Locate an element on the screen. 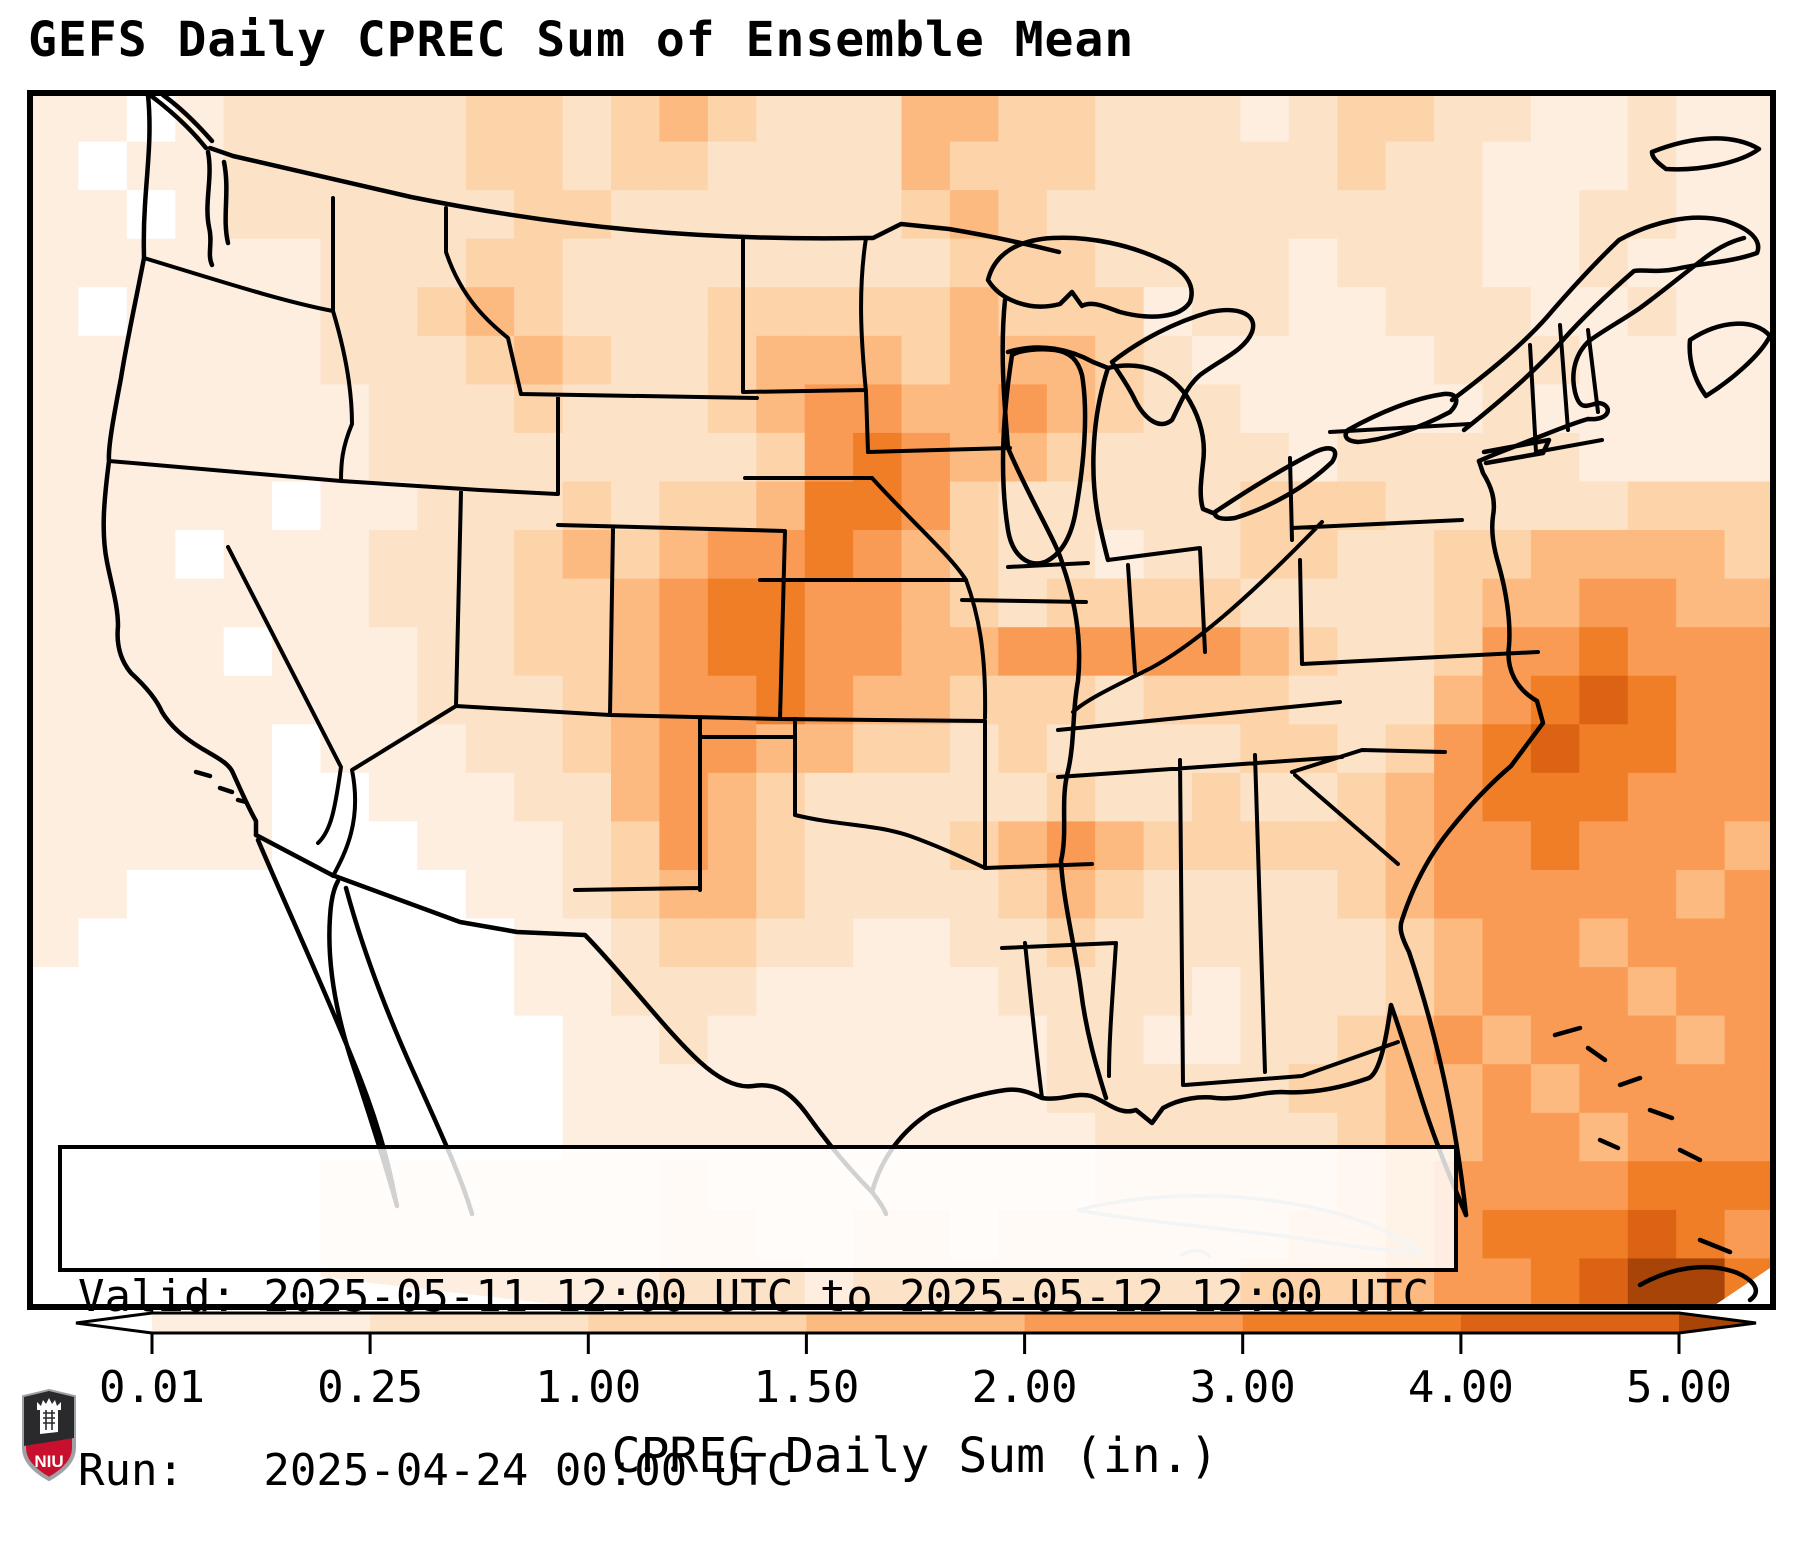 The height and width of the screenshot is (1558, 1803). lake-erie is located at coordinates (1275, 483).